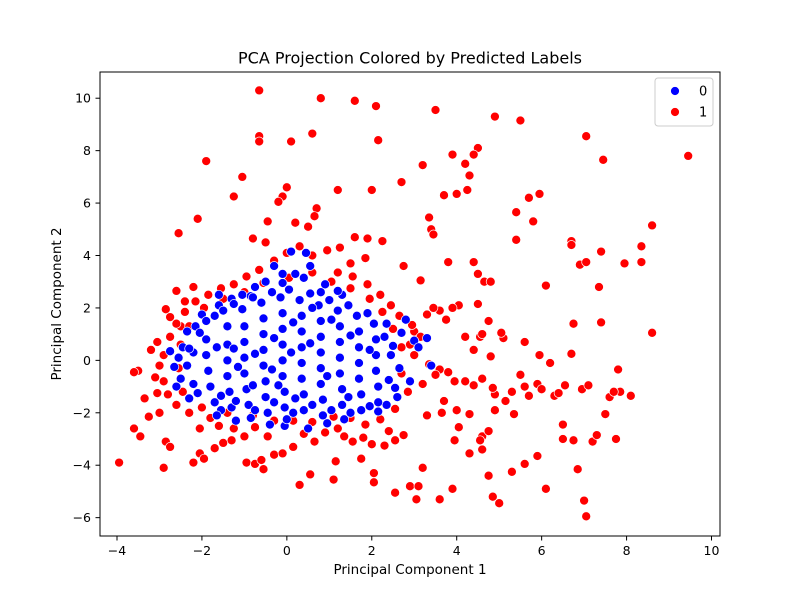  Describe the element at coordinates (627, 550) in the screenshot. I see `x-tick-label-6: 8` at that location.